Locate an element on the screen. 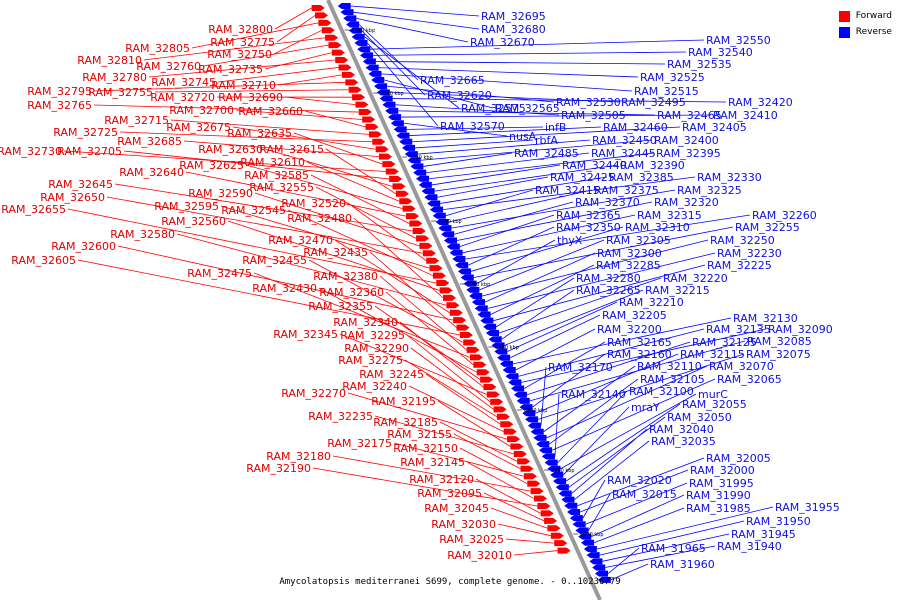  forward-gene-label: RAM_32630 is located at coordinates (230, 149).